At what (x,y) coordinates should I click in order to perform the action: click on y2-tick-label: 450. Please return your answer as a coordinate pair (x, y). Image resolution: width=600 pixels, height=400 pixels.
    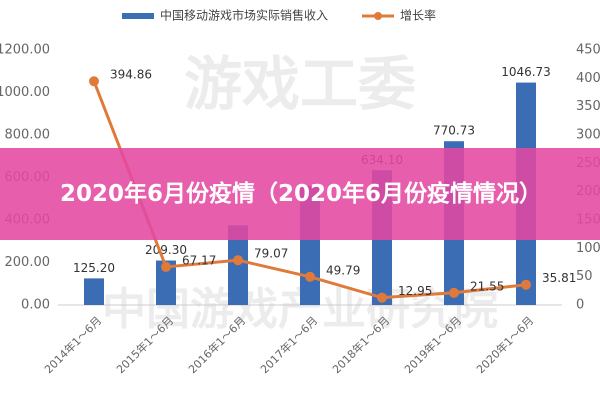
    Looking at the image, I should click on (588, 50).